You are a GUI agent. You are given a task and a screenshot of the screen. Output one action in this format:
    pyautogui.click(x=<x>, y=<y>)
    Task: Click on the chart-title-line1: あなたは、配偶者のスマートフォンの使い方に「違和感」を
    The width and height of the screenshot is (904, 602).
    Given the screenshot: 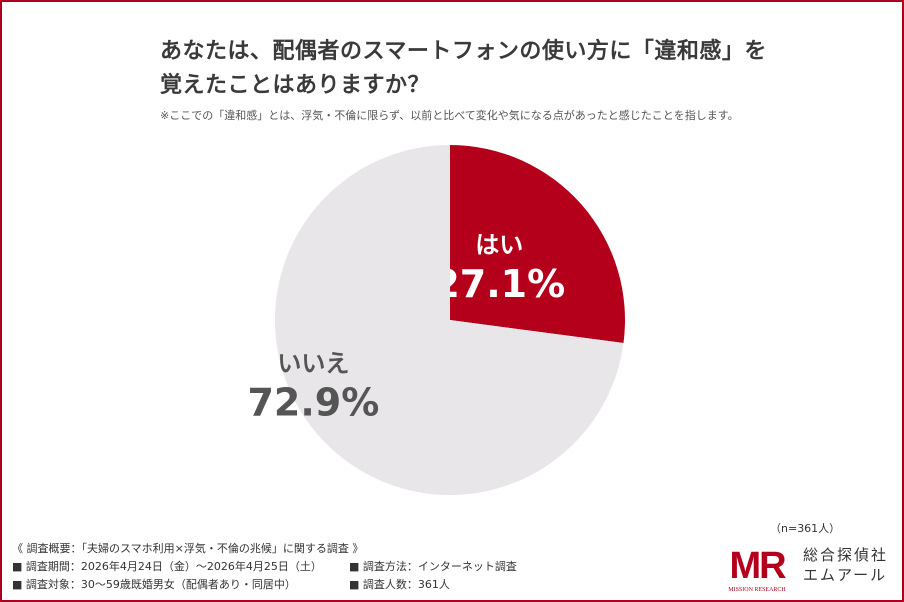 What is the action you would take?
    pyautogui.click(x=463, y=51)
    